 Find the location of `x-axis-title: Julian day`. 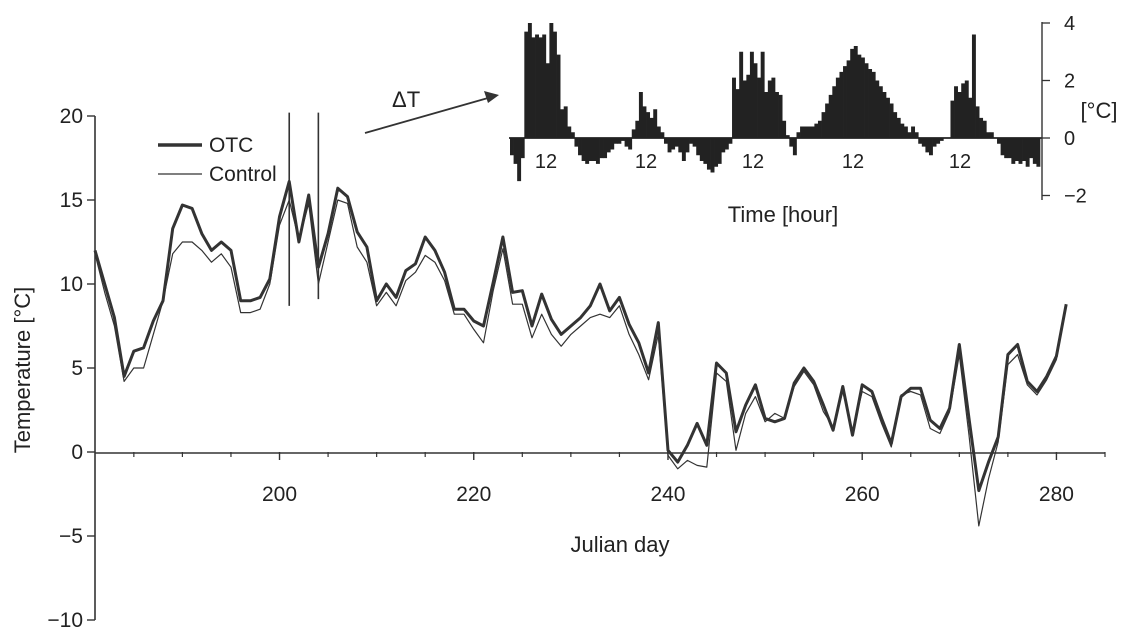

x-axis-title: Julian day is located at coordinates (619, 544).